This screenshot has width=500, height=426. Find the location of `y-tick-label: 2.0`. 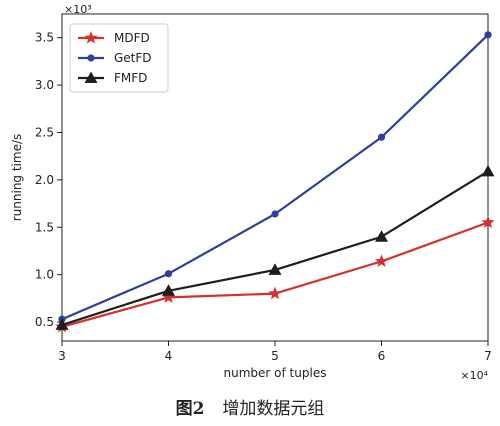

y-tick-label: 2.0 is located at coordinates (44, 180).